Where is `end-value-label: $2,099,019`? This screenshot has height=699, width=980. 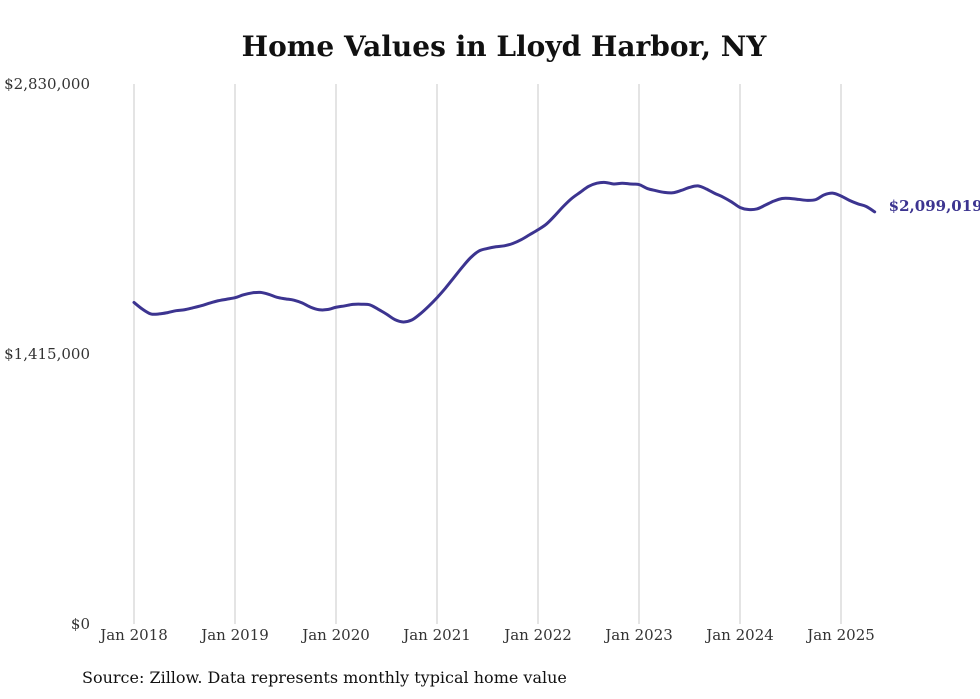
end-value-label: $2,099,019 is located at coordinates (934, 206).